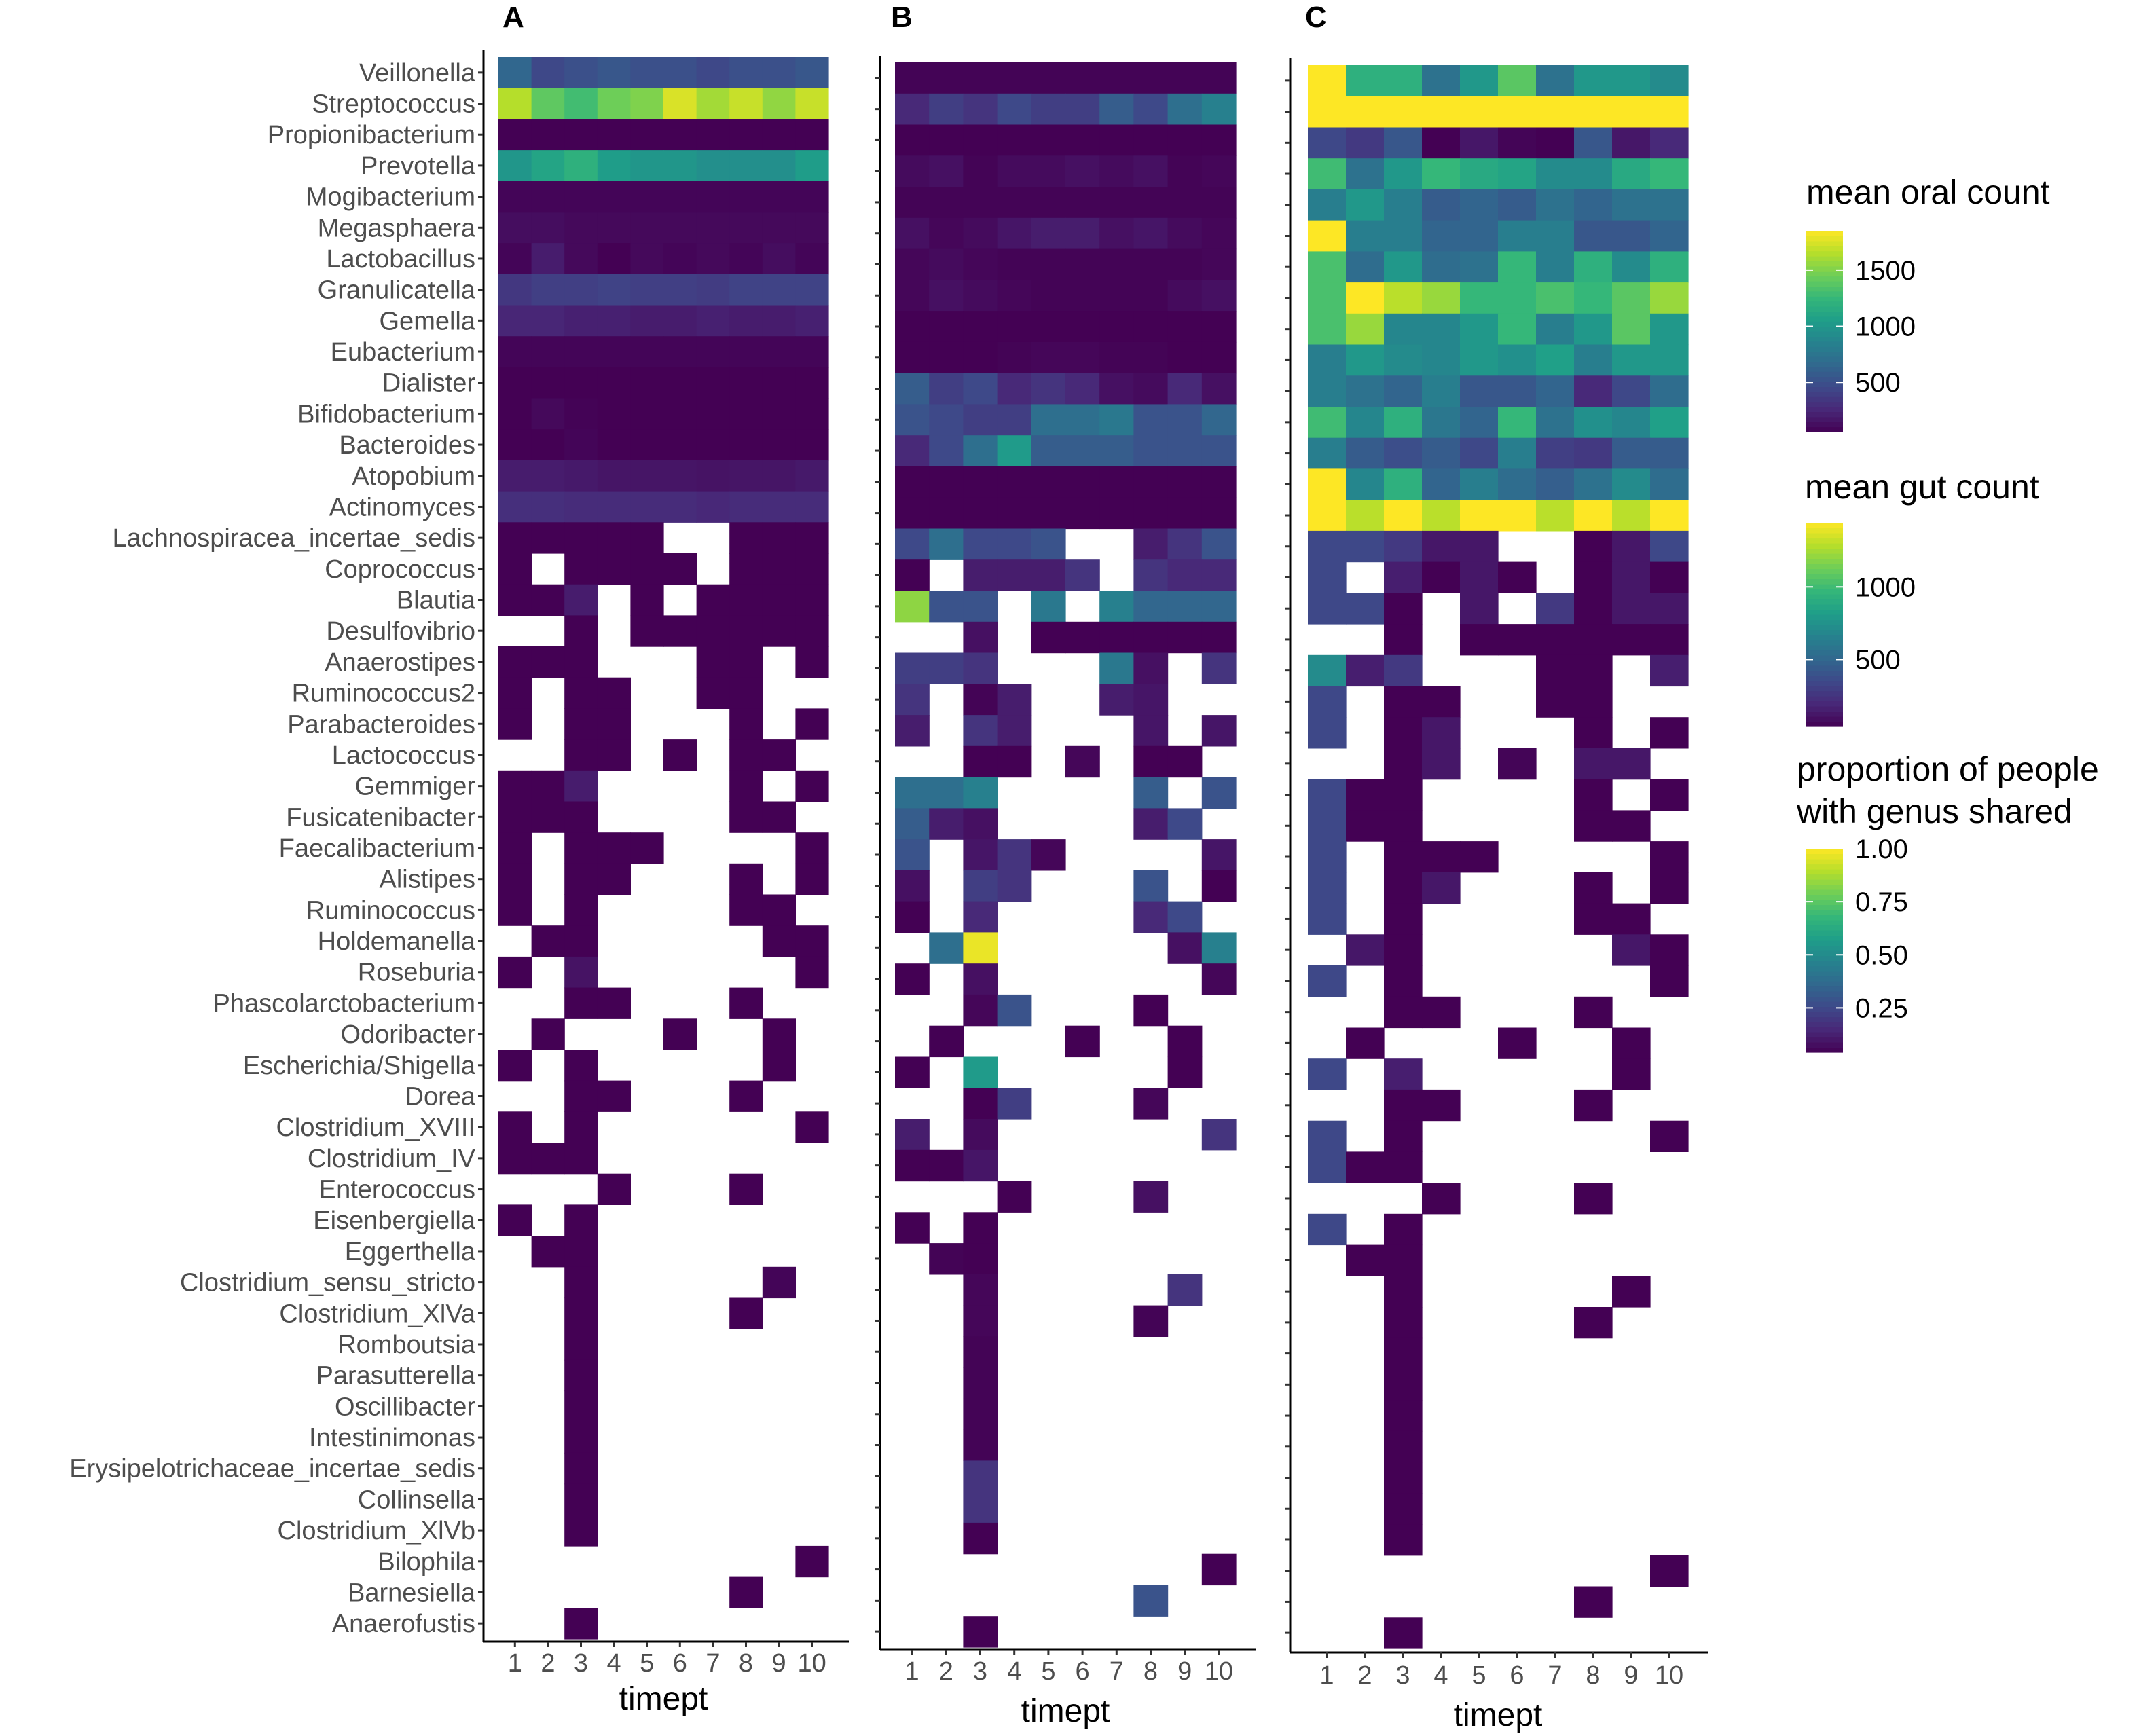  Describe the element at coordinates (1881, 955) in the screenshot. I see `colorbar-tick-label: 0.50` at that location.